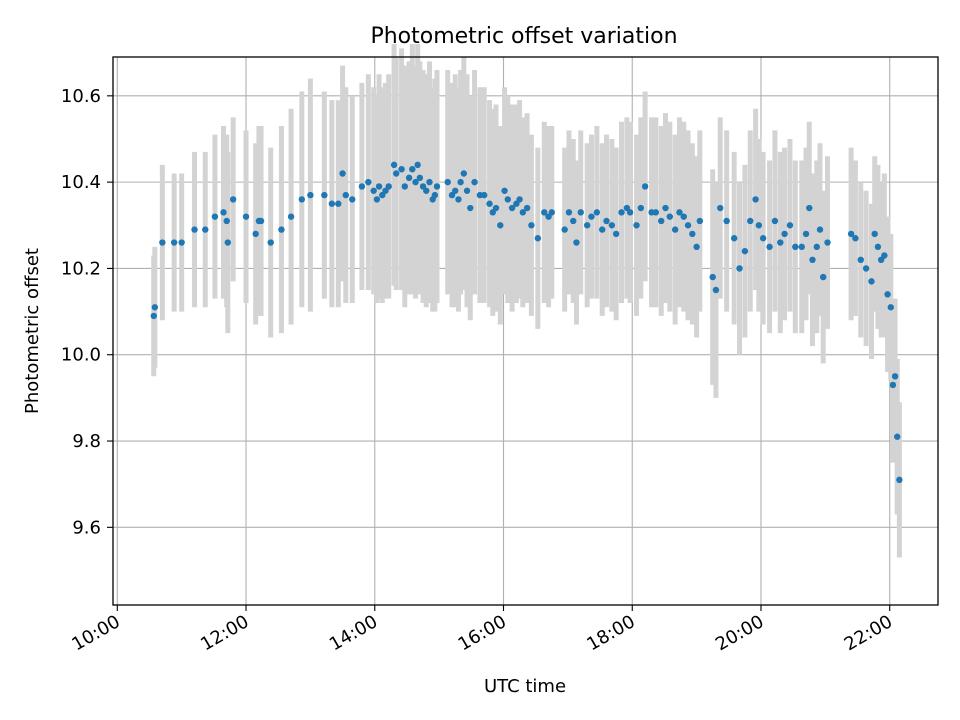 Image resolution: width=960 pixels, height=720 pixels. I want to click on x-axis-label: UTC time, so click(525, 686).